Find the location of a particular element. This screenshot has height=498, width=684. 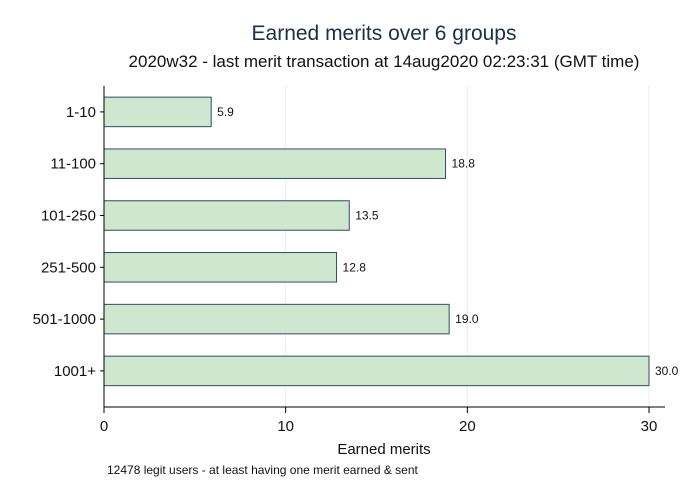

x-axis-label: Earned merits is located at coordinates (383, 449).